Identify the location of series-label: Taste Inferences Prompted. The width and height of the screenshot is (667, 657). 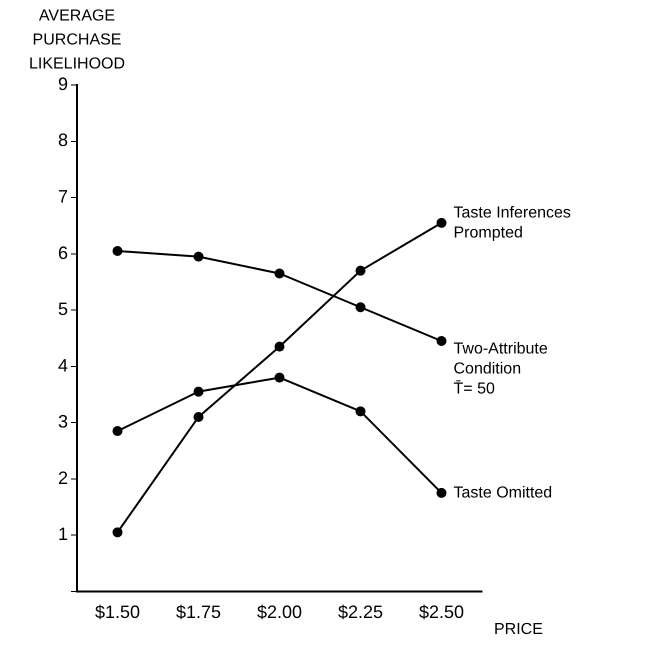
(512, 223).